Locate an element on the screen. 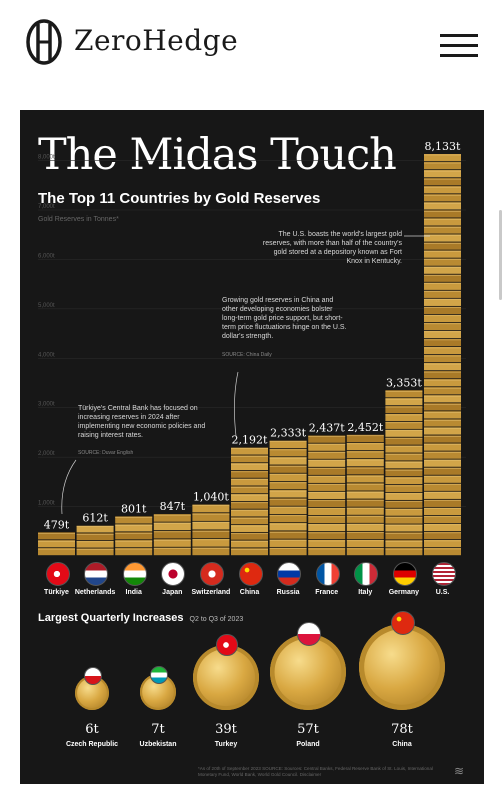  coin-flag-china-icon is located at coordinates (403, 623).